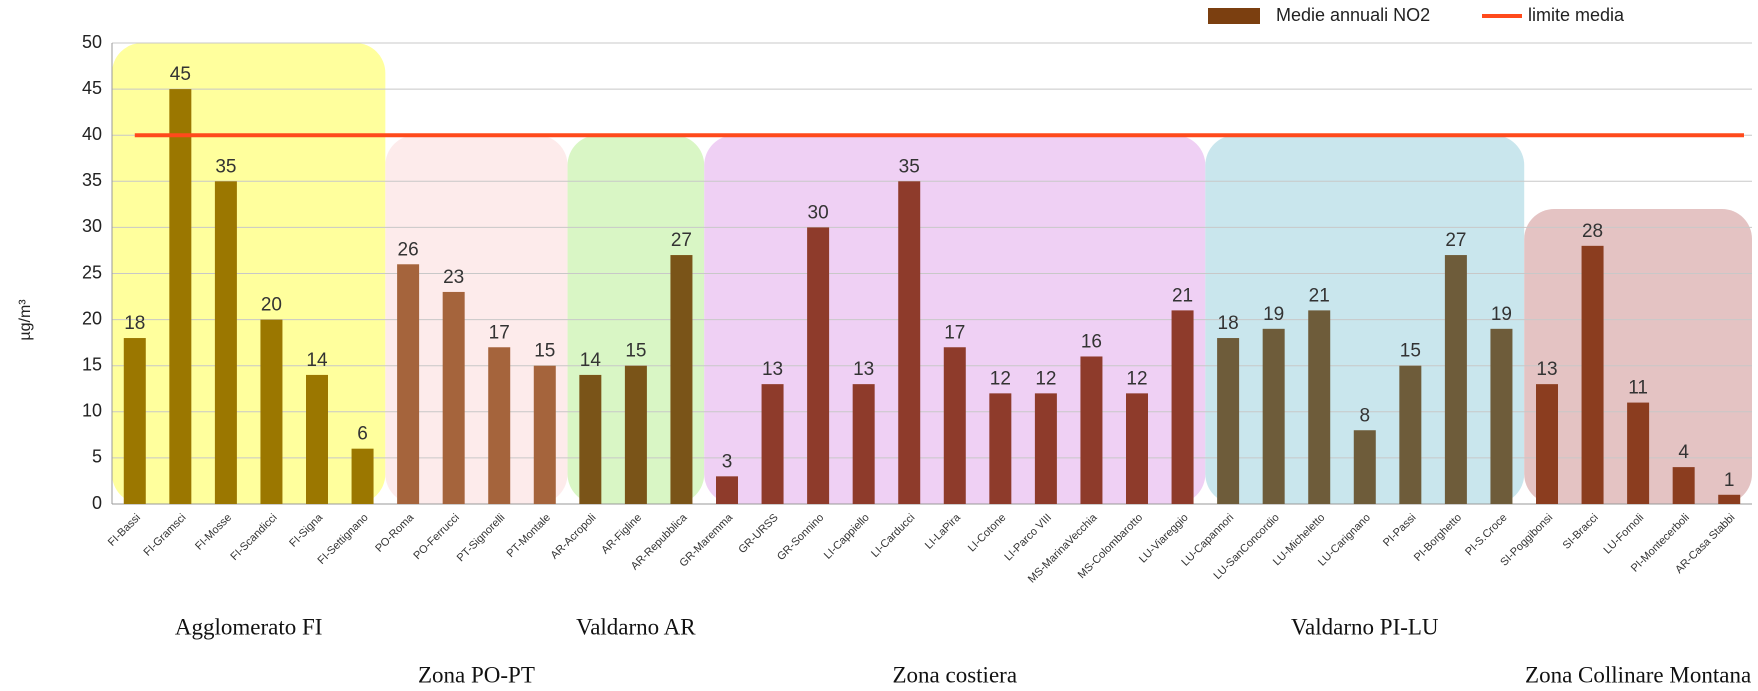  I want to click on y-tick-label: 30, so click(92, 226).